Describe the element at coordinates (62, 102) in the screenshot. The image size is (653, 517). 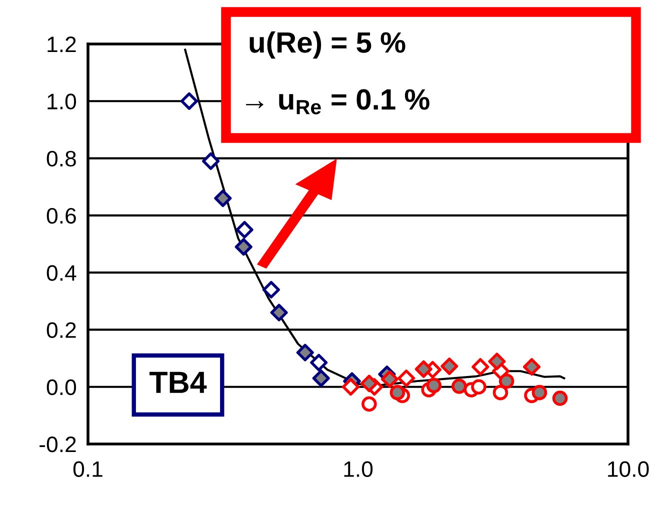
I see `y-tick-label: 1.0` at that location.